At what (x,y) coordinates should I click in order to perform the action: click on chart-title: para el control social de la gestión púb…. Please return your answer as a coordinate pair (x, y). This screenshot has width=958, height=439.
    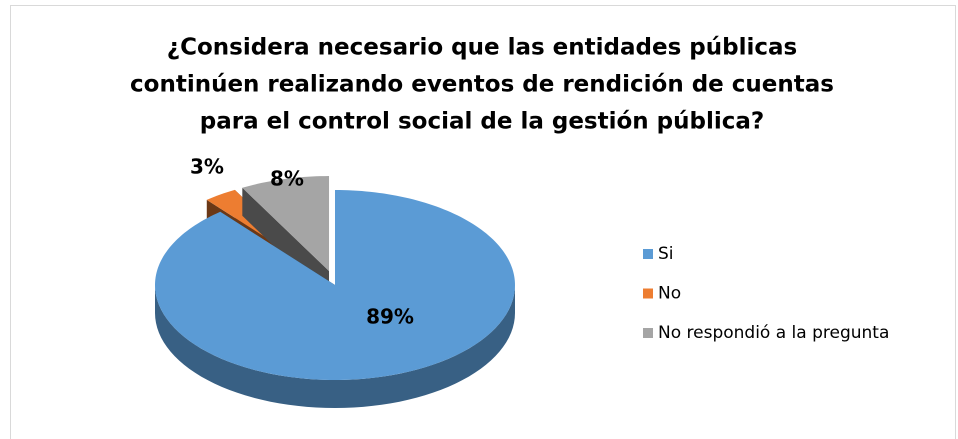
    Looking at the image, I should click on (482, 122).